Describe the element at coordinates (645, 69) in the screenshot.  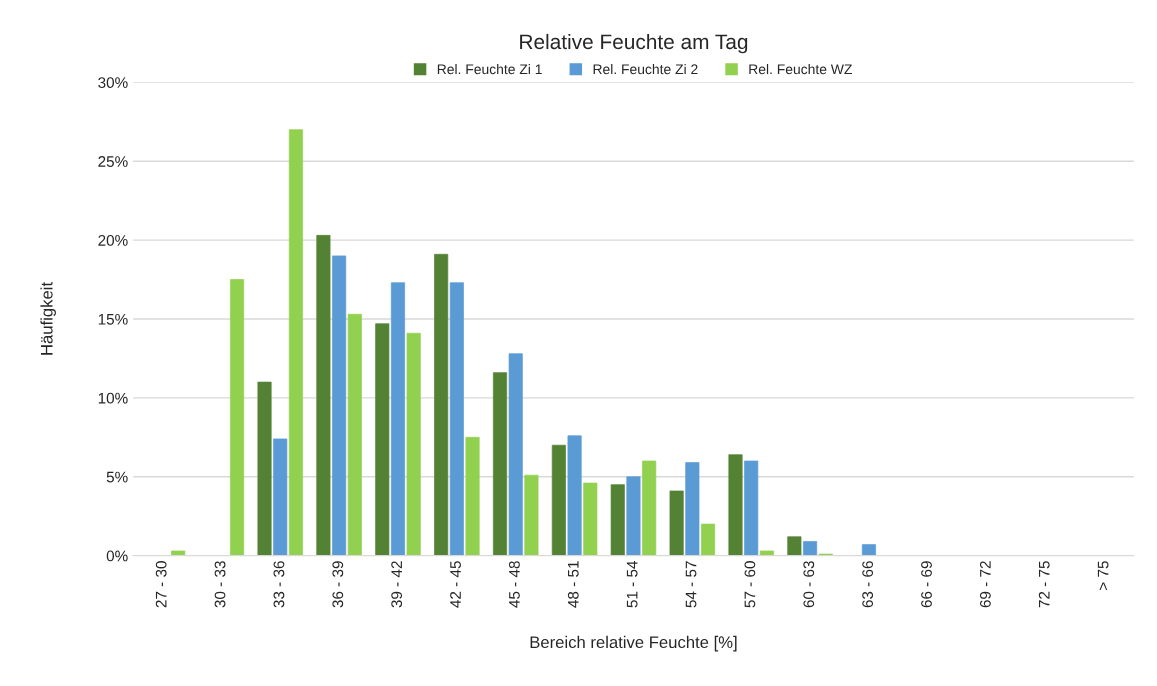
I see `legend-label: Rel. Feuchte Zi 2` at that location.